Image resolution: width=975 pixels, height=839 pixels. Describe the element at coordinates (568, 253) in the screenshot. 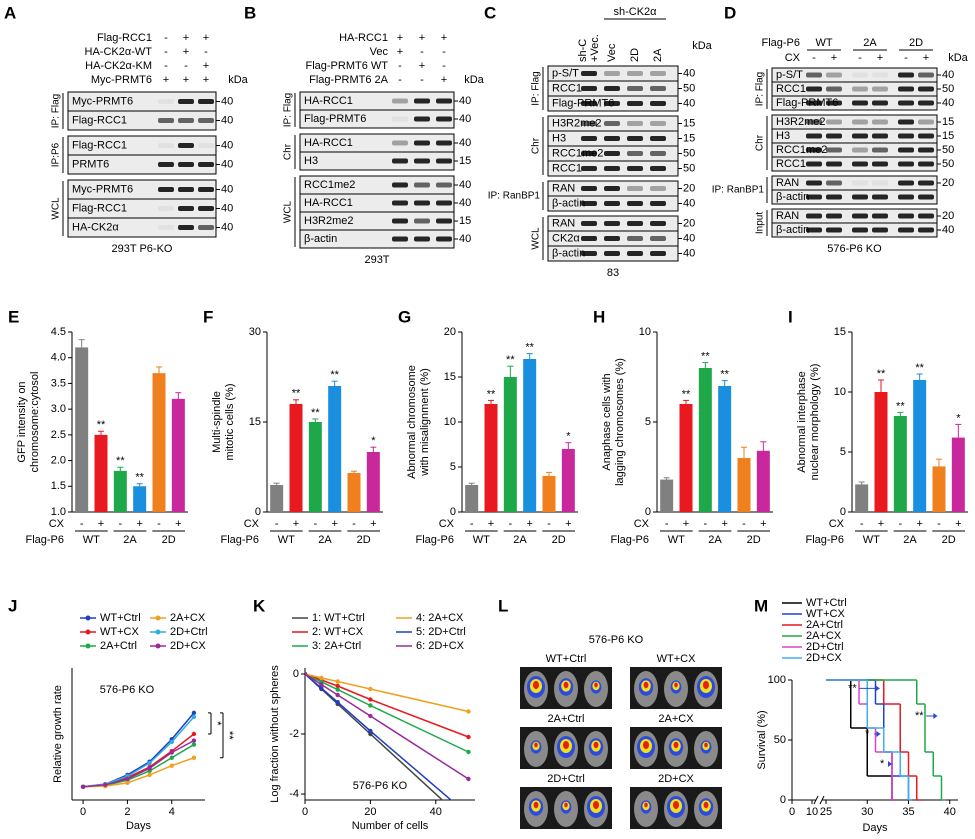

I see `row-label: β-actin` at that location.